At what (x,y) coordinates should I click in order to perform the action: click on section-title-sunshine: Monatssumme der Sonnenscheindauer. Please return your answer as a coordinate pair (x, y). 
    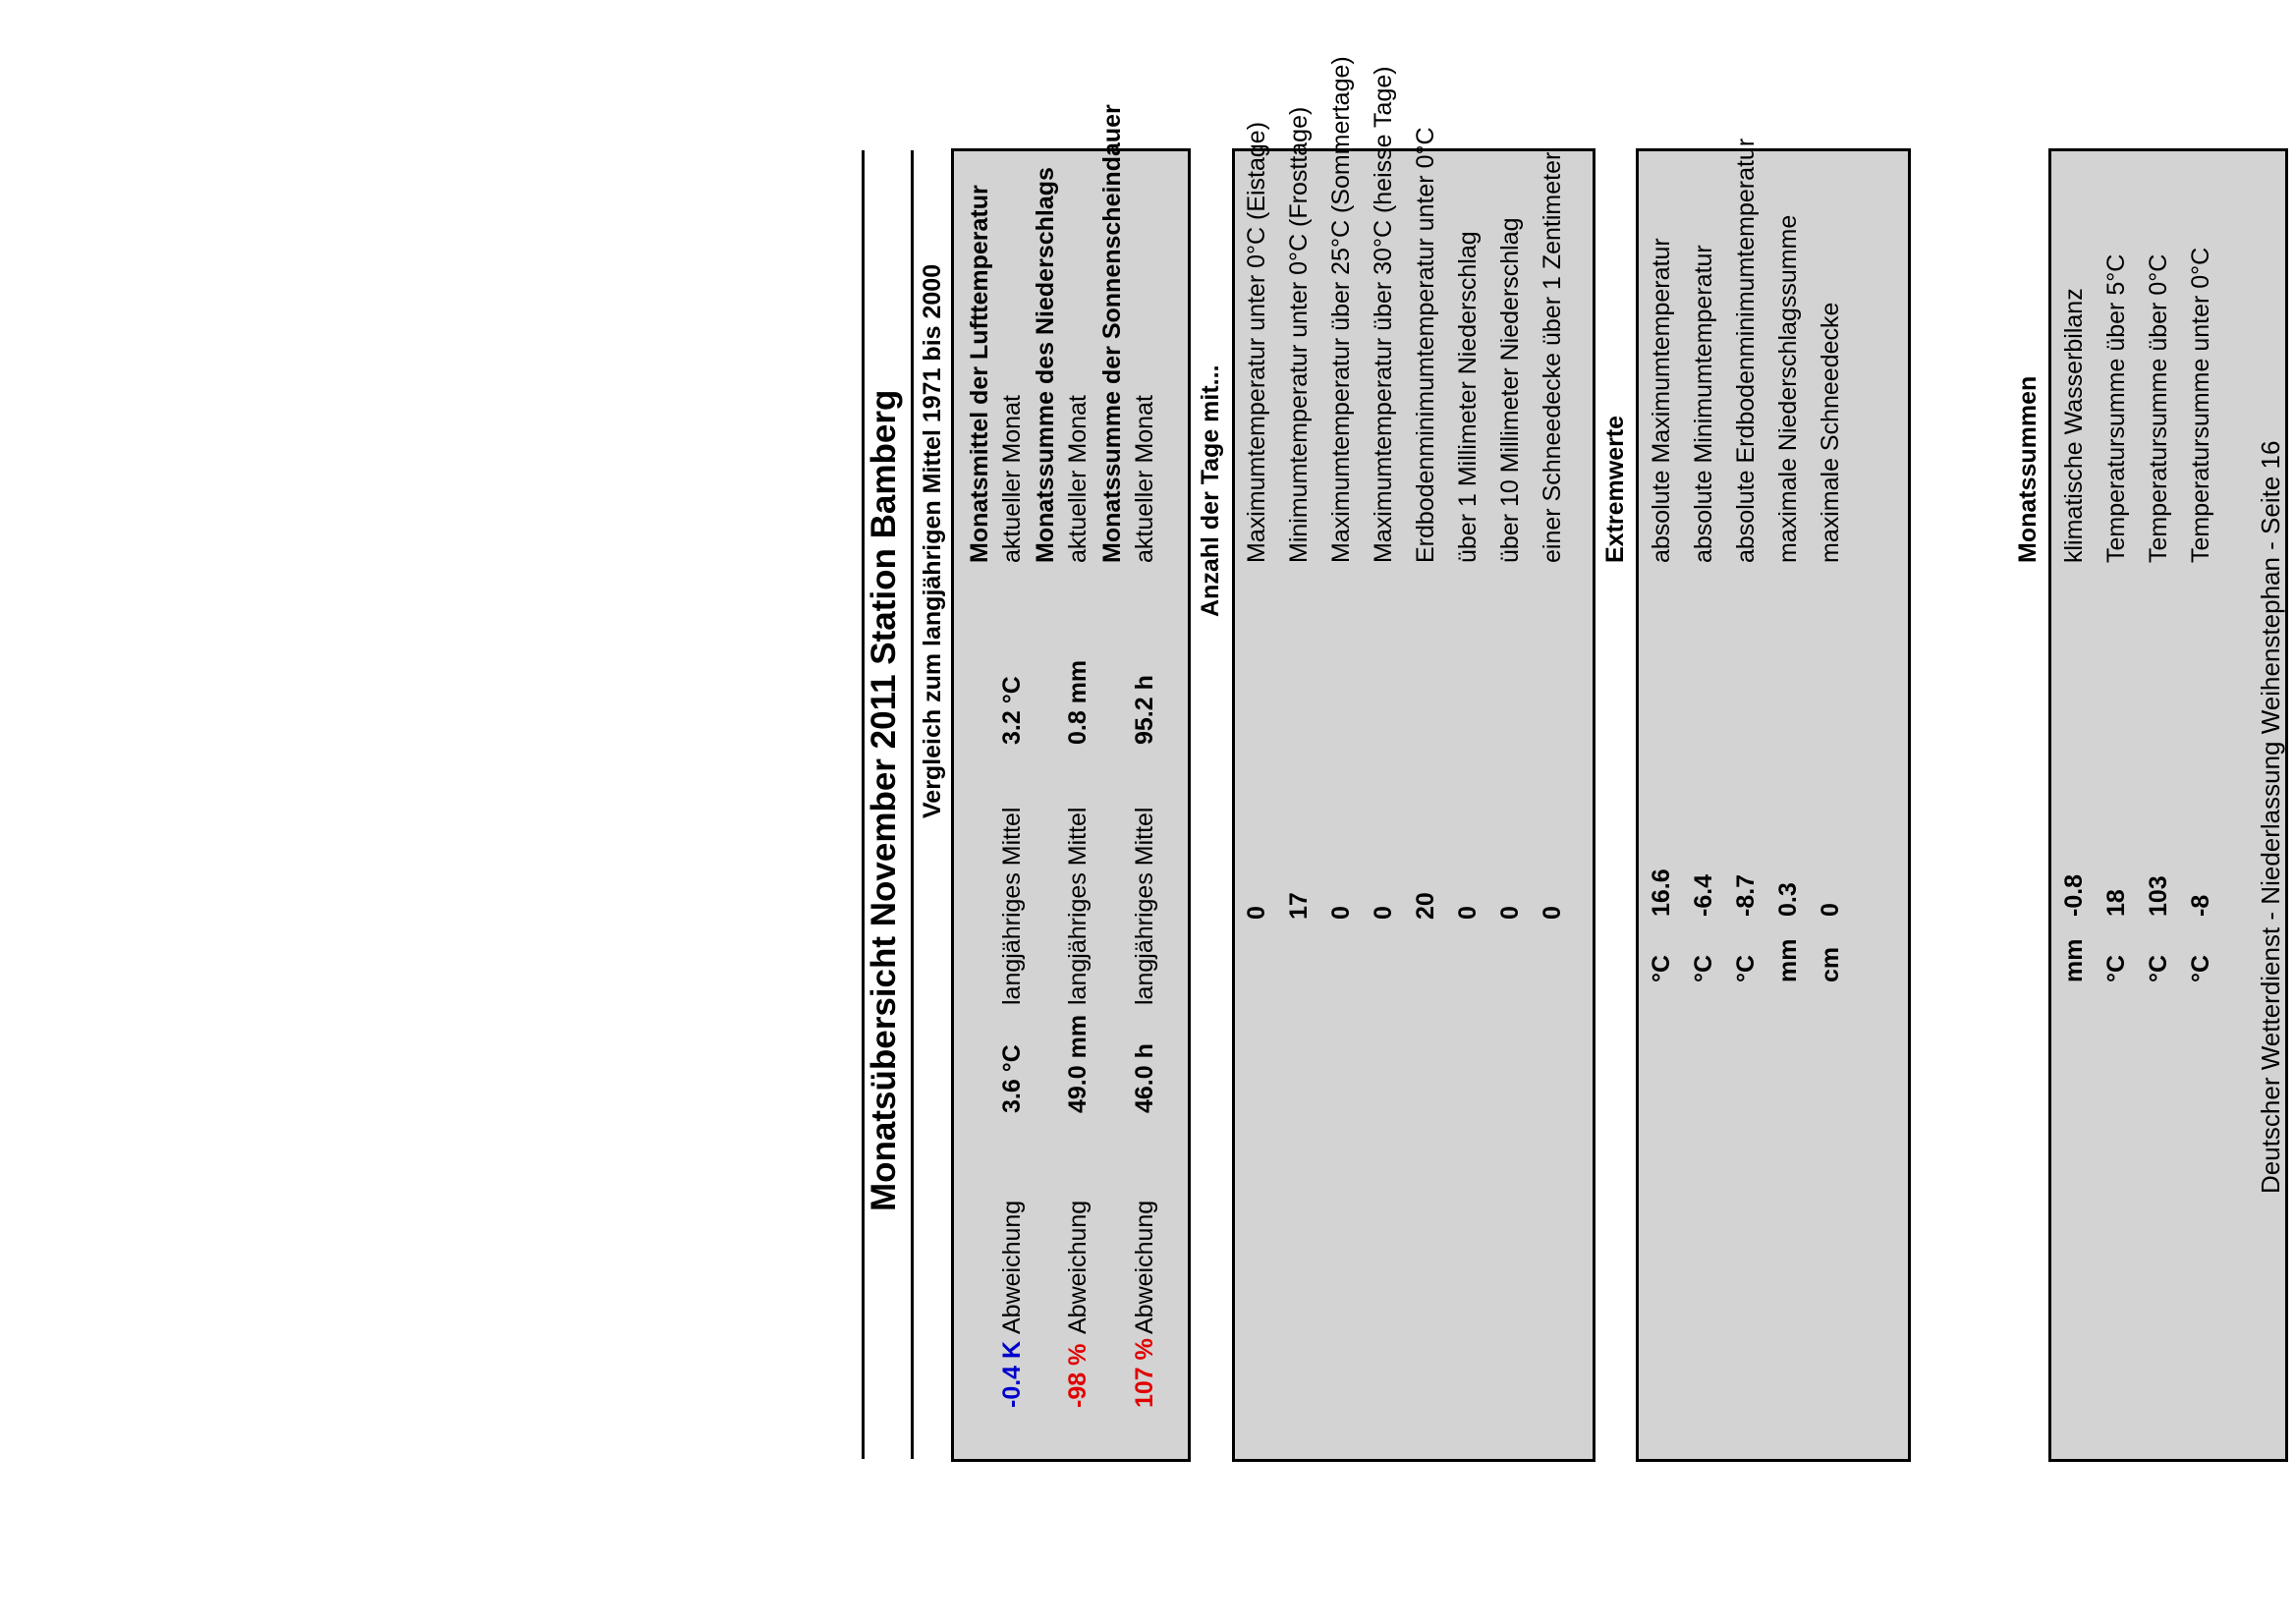
    Looking at the image, I should click on (1112, 333).